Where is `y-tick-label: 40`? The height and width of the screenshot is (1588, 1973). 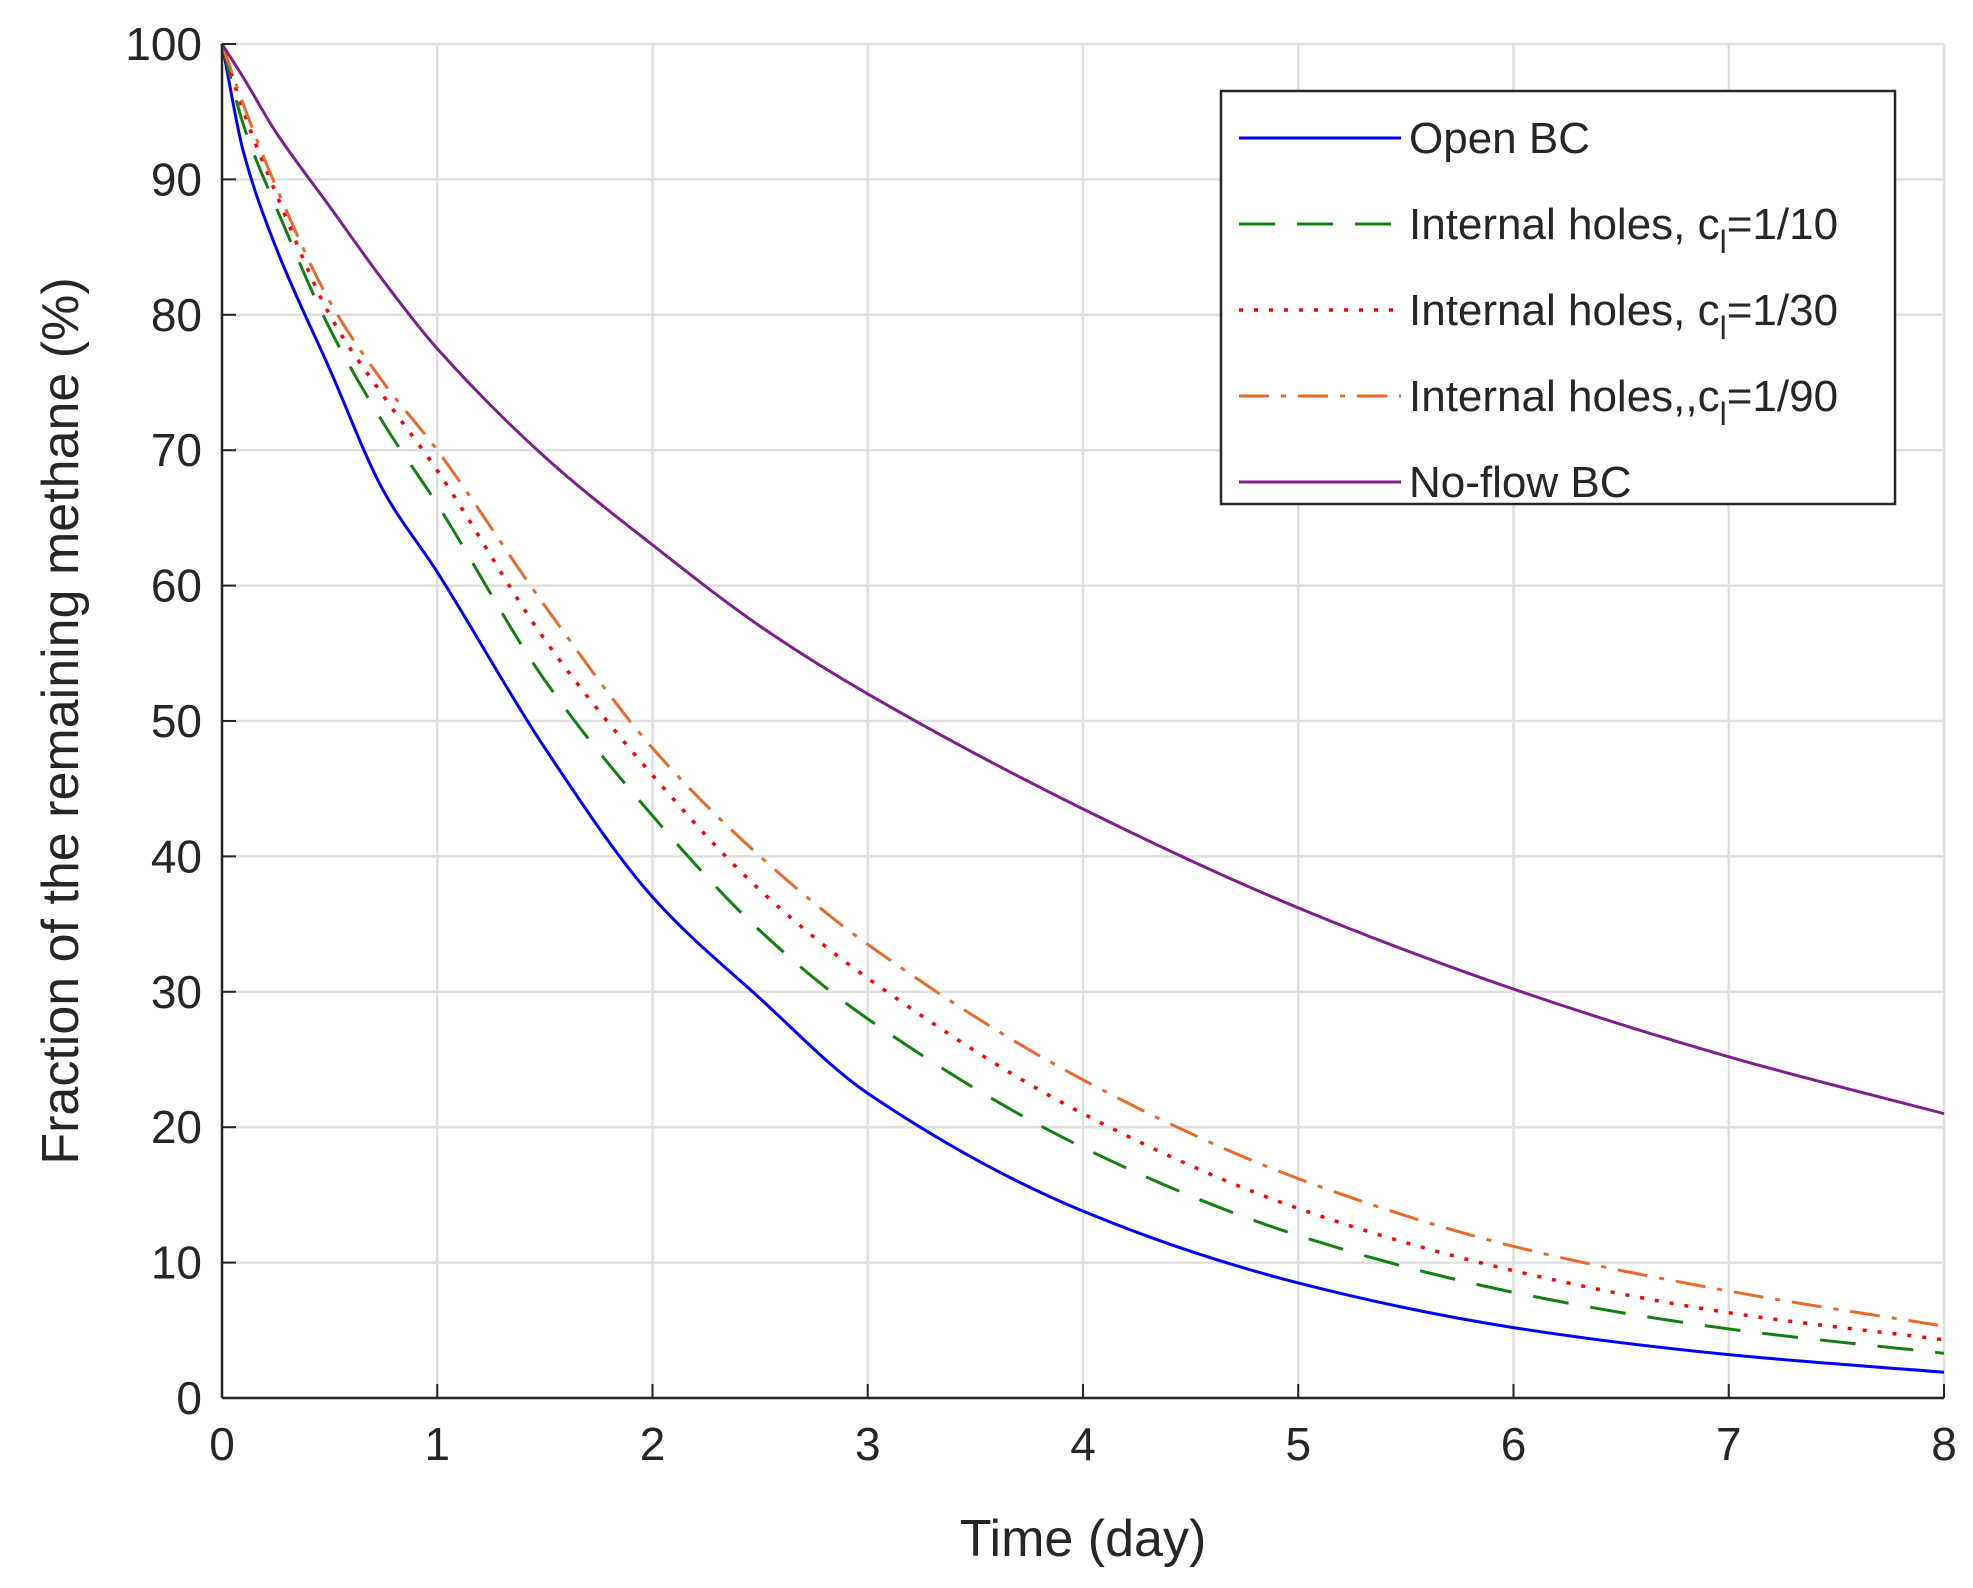
y-tick-label: 40 is located at coordinates (176, 856).